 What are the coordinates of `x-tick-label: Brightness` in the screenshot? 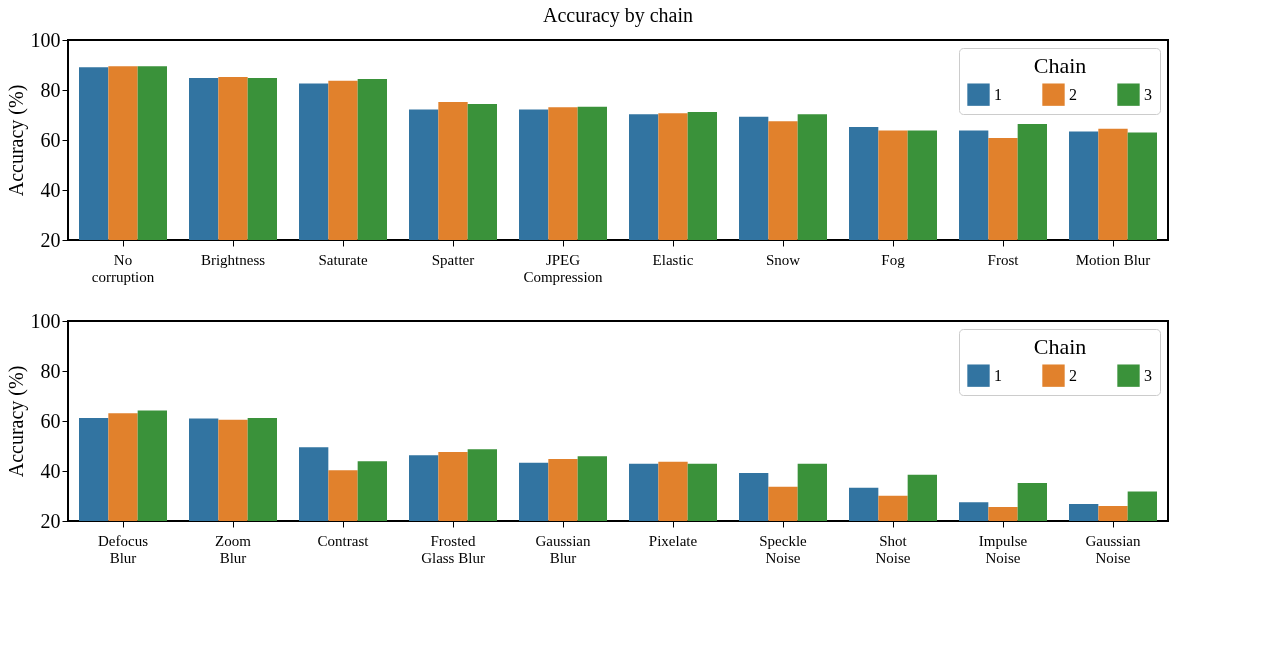 It's located at (233, 259).